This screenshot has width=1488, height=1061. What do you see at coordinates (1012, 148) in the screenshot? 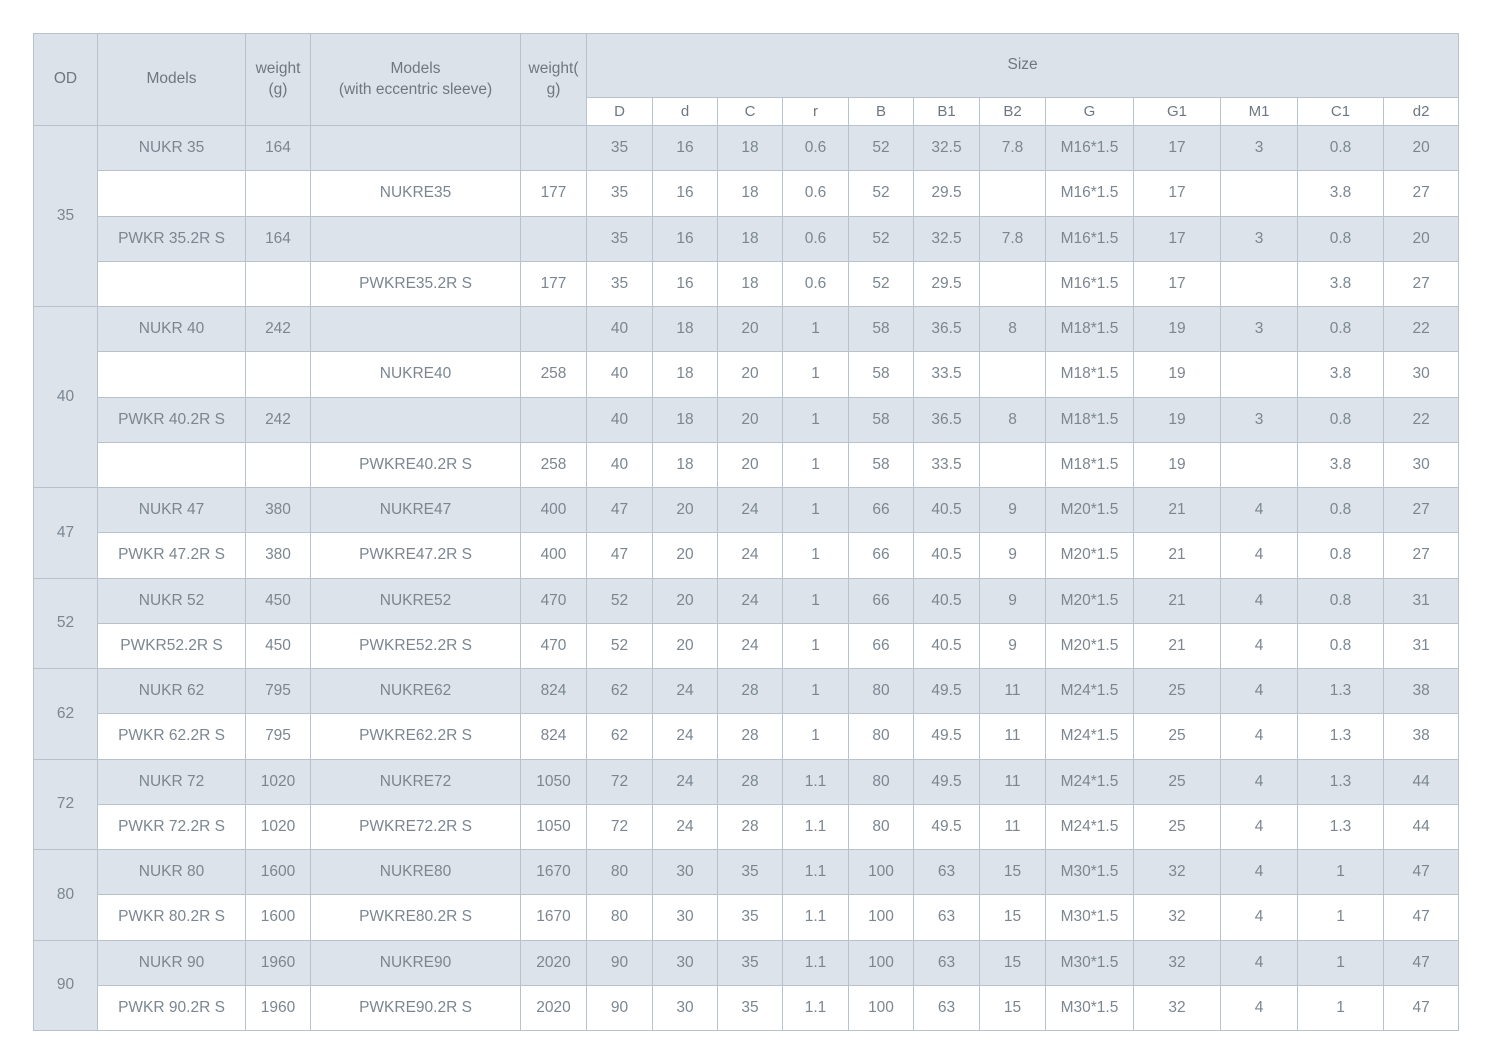
I see `size-B2-cell: 7.8` at bounding box center [1012, 148].